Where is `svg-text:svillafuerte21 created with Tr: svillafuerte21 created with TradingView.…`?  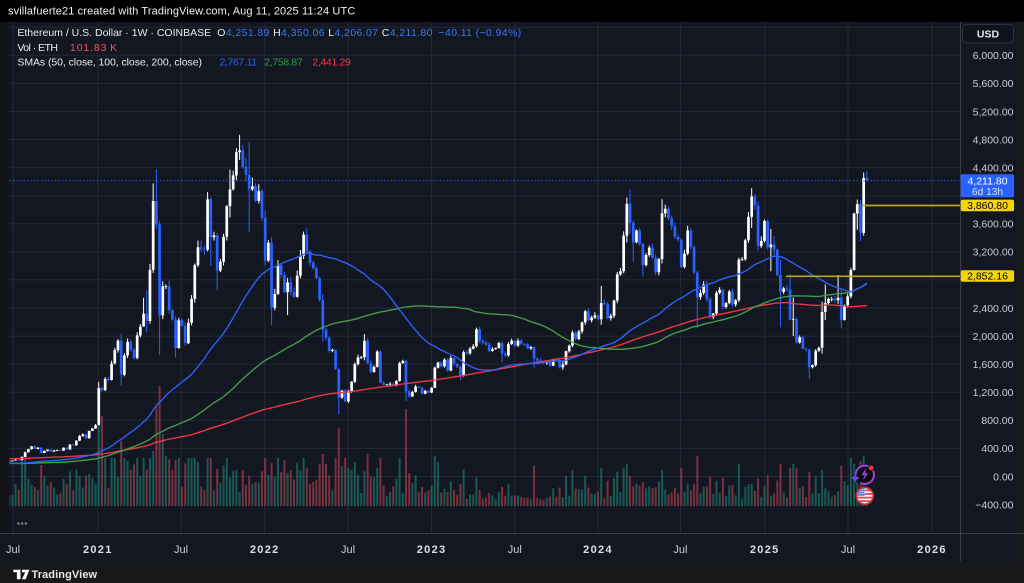
svg-text:svillafuerte21 created with Tr: svillafuerte21 created with TradingView.… is located at coordinates (181, 12).